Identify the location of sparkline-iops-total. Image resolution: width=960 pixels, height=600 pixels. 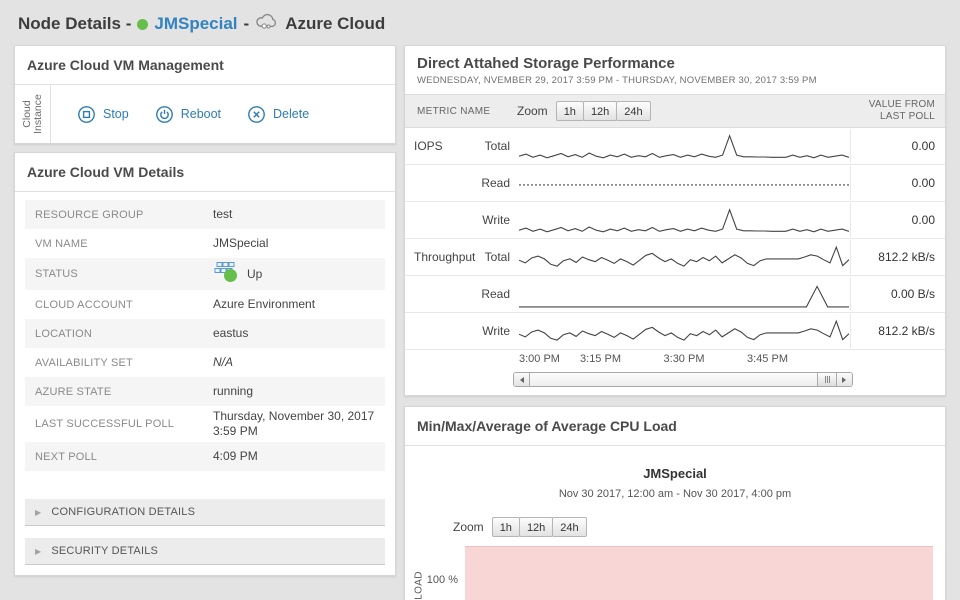
(684, 146).